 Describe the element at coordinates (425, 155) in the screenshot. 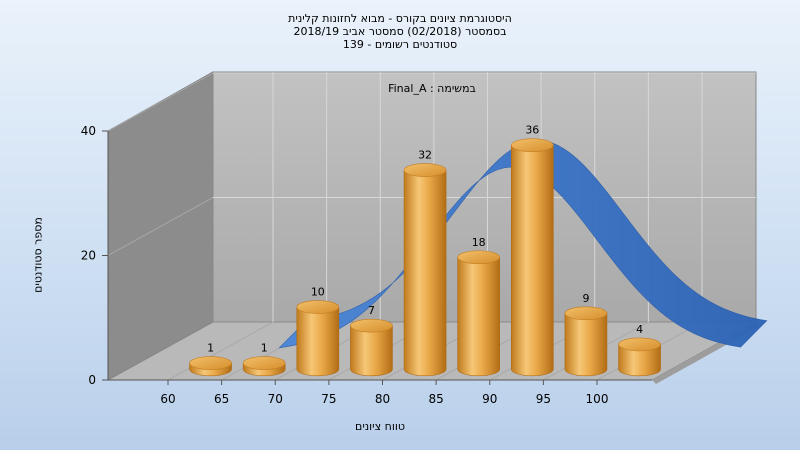

I see `bar-value-label: 32` at that location.